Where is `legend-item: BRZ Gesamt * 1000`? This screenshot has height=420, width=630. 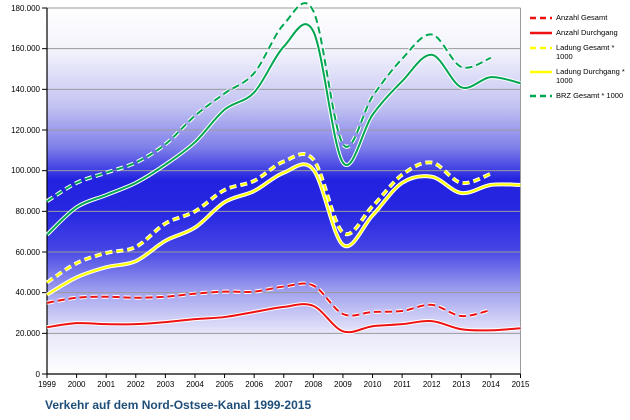 legend-item: BRZ Gesamt * 1000 is located at coordinates (580, 95).